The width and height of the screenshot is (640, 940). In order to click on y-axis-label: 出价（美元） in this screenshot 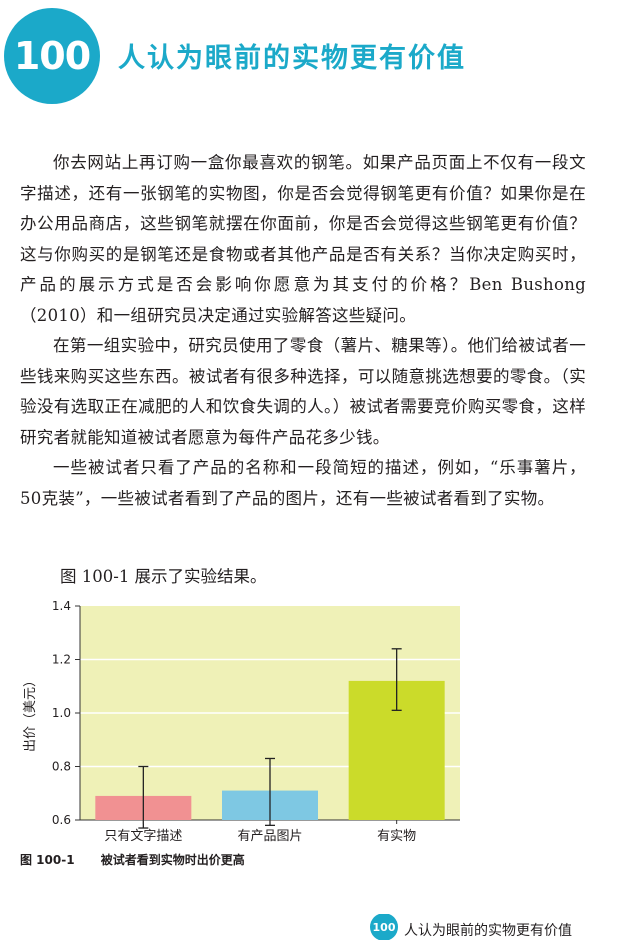, I will do `click(30, 713)`.